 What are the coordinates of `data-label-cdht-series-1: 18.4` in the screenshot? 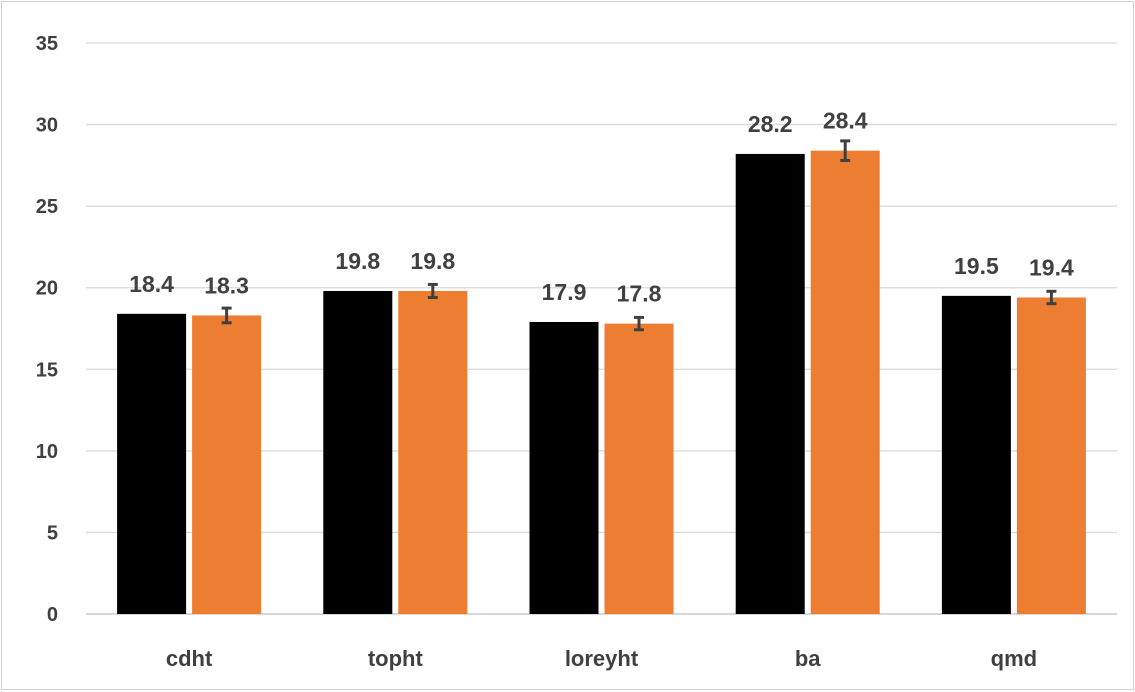 It's located at (151, 284).